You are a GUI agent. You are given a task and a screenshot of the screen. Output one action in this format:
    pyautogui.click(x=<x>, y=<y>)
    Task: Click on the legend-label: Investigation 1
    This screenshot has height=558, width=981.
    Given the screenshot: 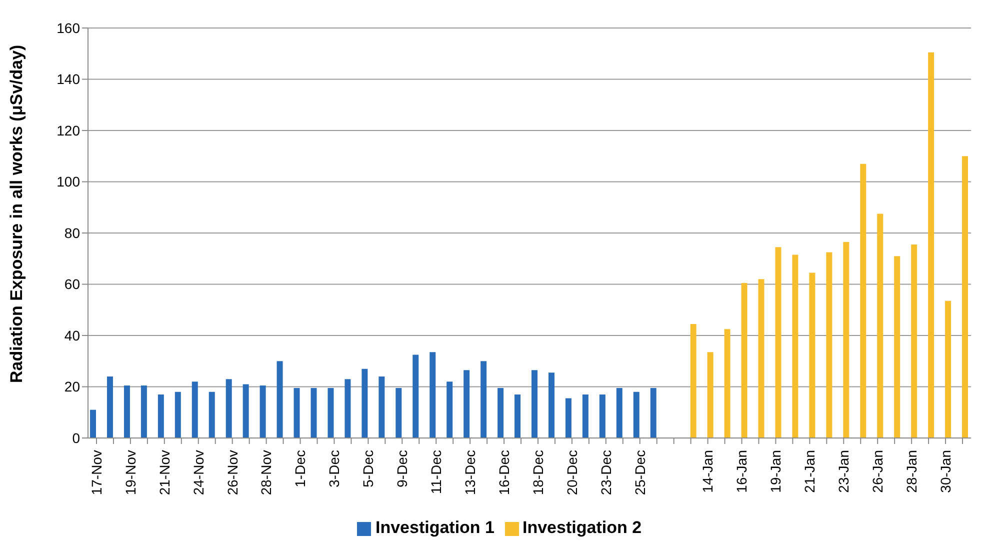 What is the action you would take?
    pyautogui.click(x=434, y=527)
    